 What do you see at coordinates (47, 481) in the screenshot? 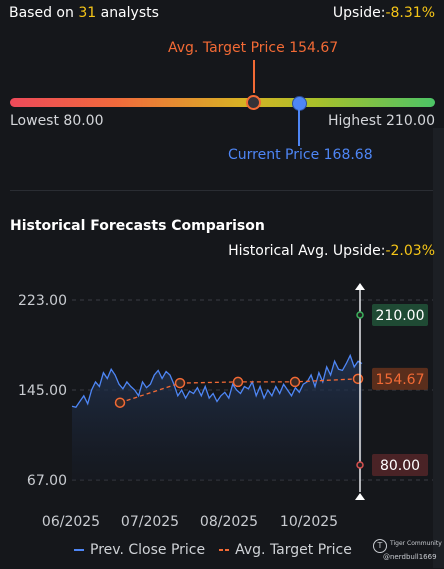
I see `y-tick-label: 67.00` at bounding box center [47, 481].